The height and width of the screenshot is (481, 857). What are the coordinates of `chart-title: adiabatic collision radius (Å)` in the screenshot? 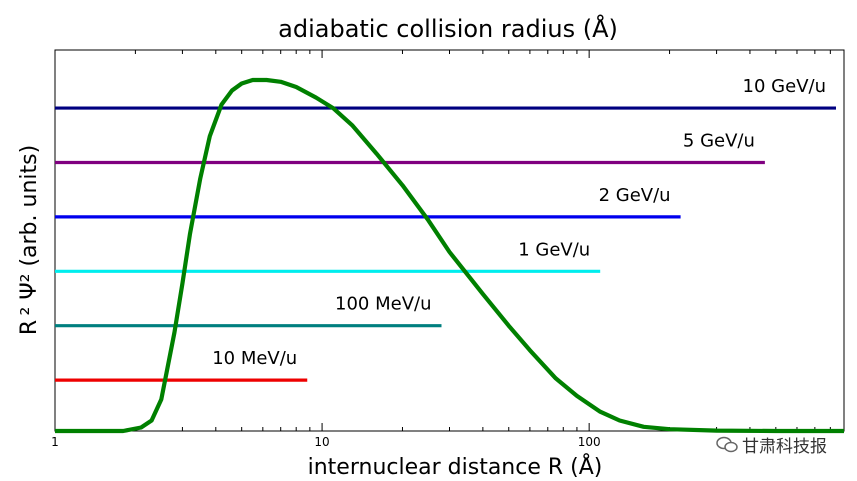 It's located at (448, 28).